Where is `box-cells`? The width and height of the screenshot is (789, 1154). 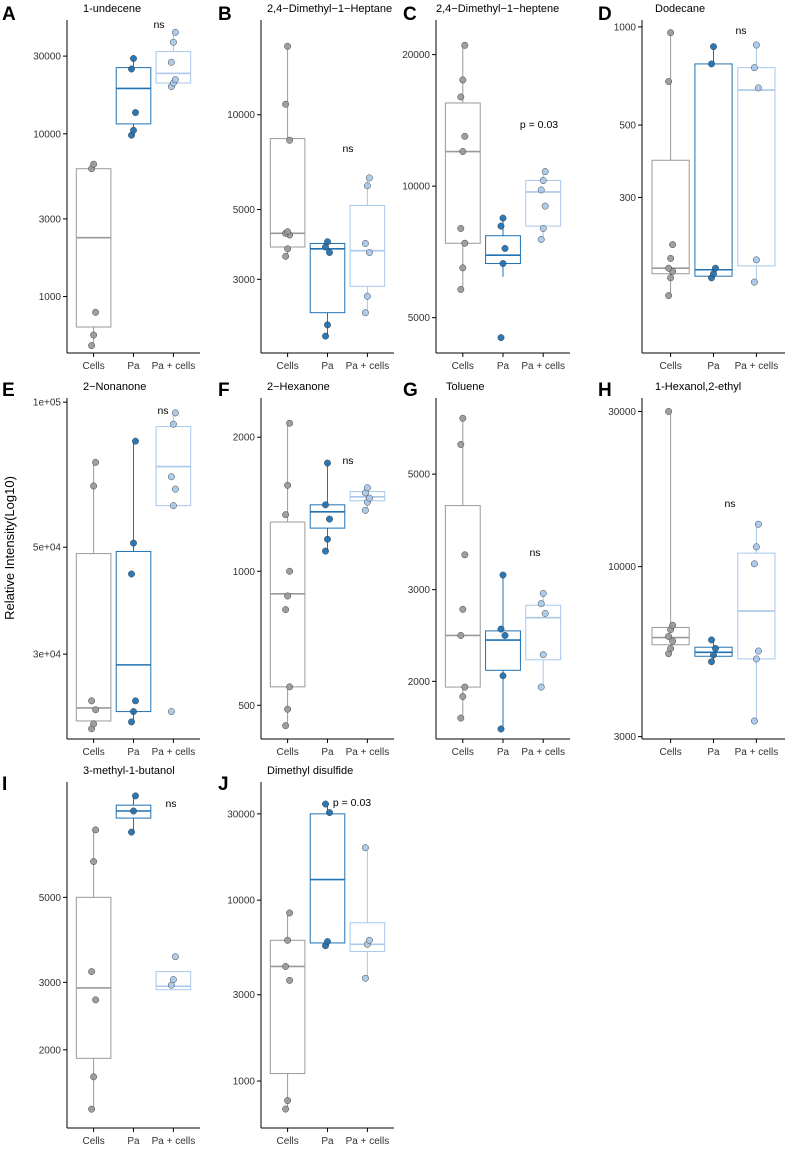 box-cells is located at coordinates (93, 595).